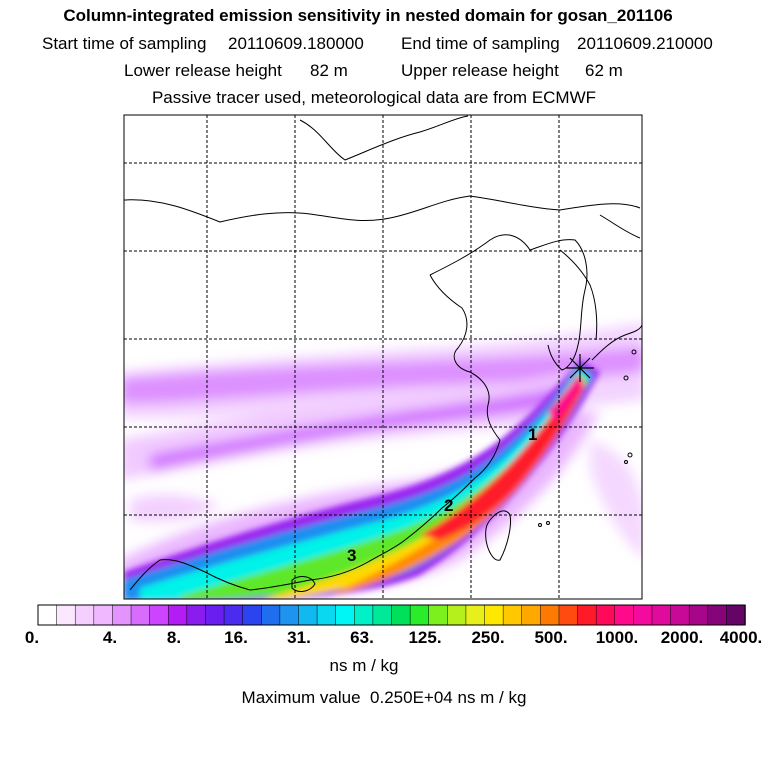 This screenshot has width=768, height=768. What do you see at coordinates (303, 584) in the screenshot?
I see `hainan` at bounding box center [303, 584].